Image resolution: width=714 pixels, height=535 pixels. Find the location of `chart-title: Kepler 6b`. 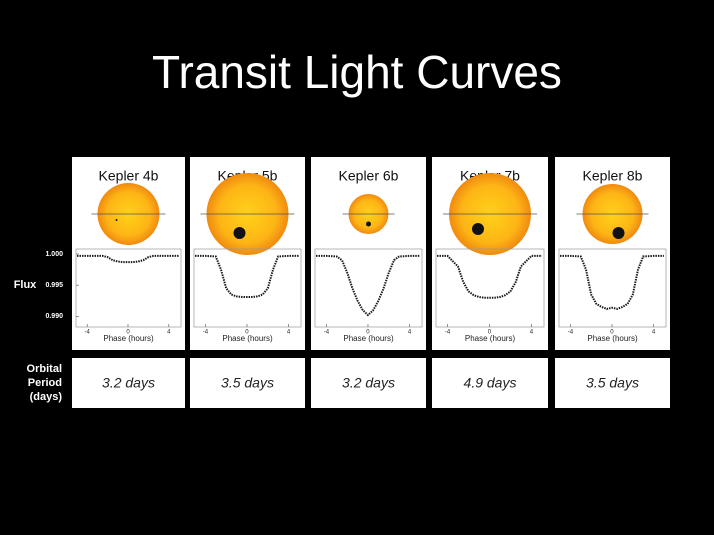

chart-title: Kepler 6b is located at coordinates (369, 176).